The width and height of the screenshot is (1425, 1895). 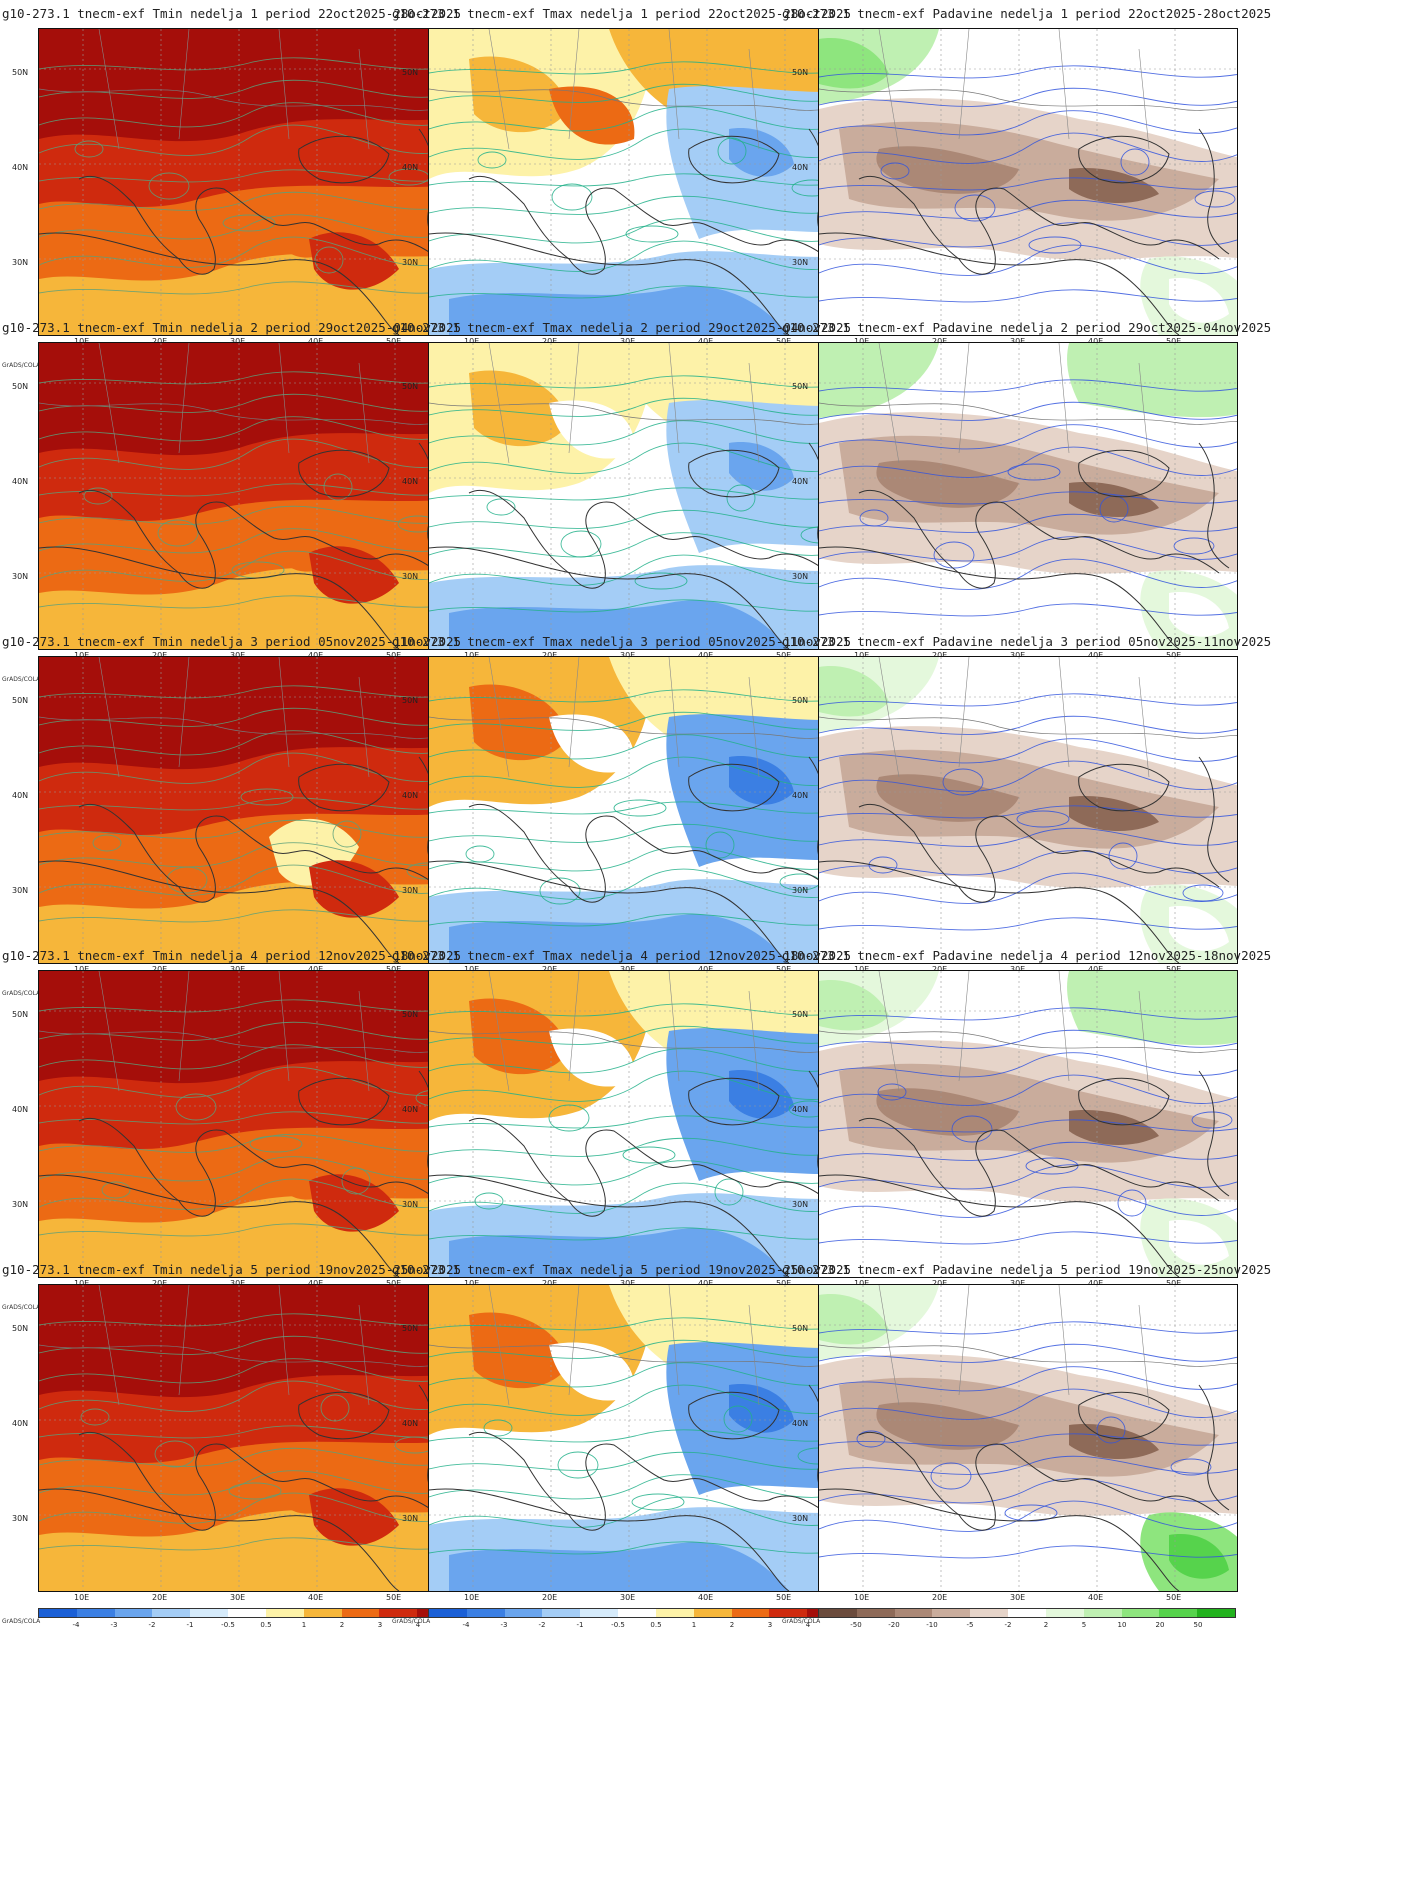 What do you see at coordinates (641, 1626) in the screenshot?
I see `colorbar-labels: -4 -3 -2 -1 -0.5 0.5 1 2 3 4` at bounding box center [641, 1626].